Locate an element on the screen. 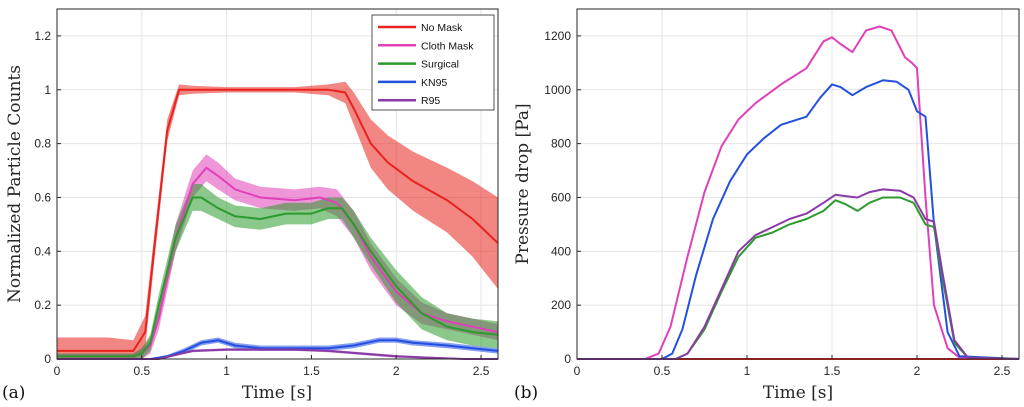 The image size is (1024, 407). panel-b-y-tick-label: 1200 is located at coordinates (557, 36).